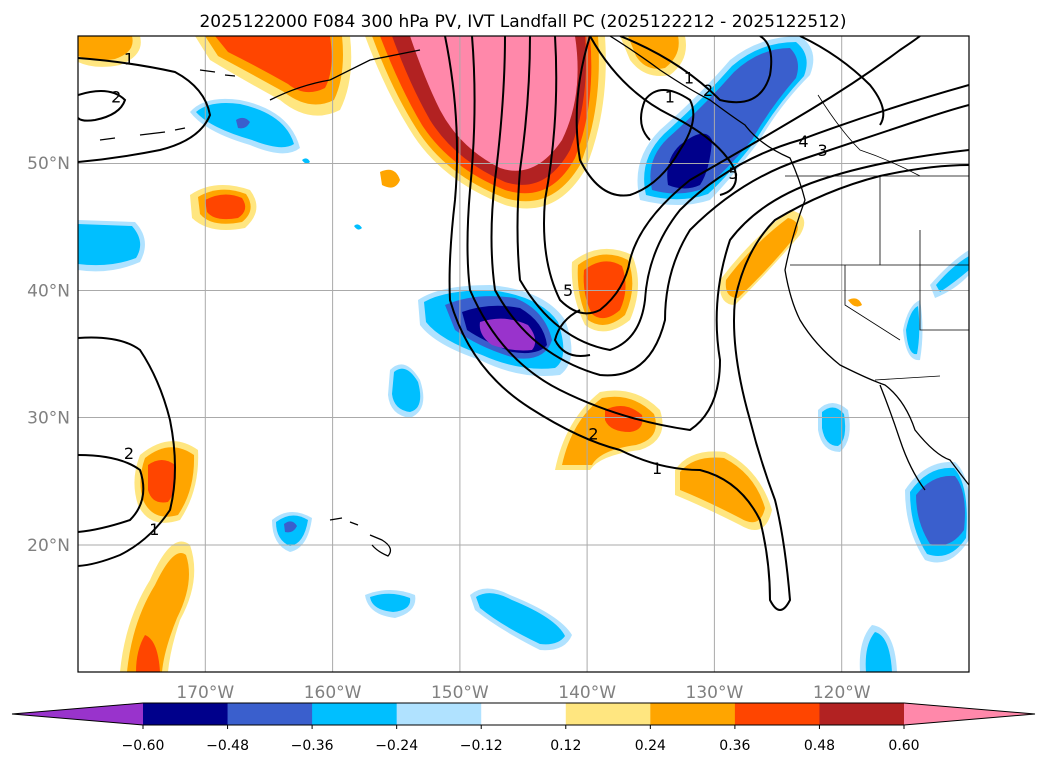 This screenshot has width=1047, height=765. What do you see at coordinates (292, 531) in the screenshot?
I see `pv-negative-hawaii-west` at bounding box center [292, 531].